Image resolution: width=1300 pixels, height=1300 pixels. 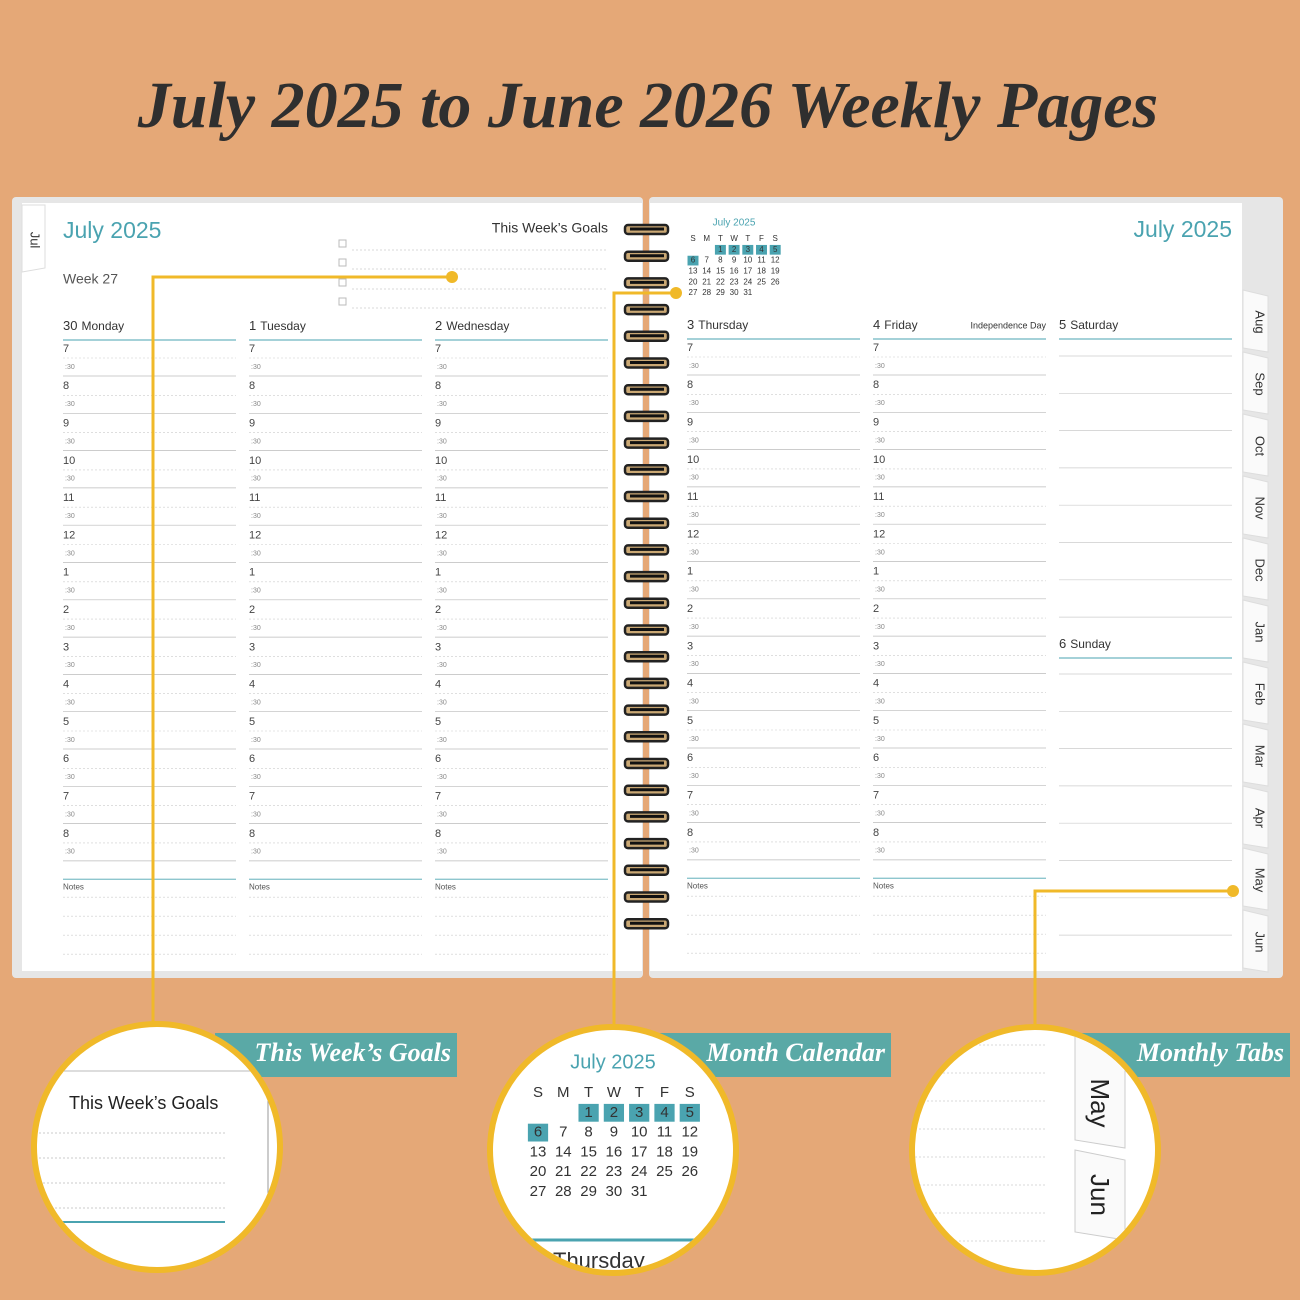 I want to click on label: F, so click(x=664, y=1092).